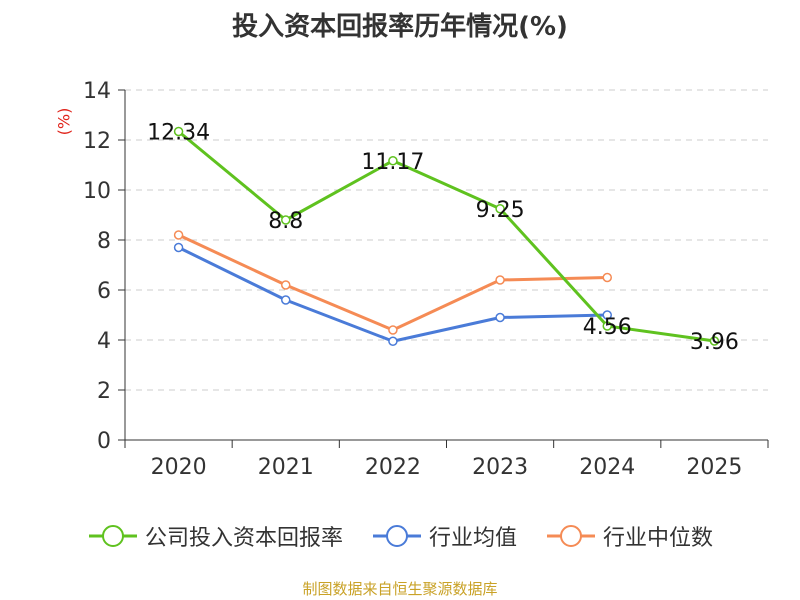  What do you see at coordinates (243, 538) in the screenshot?
I see `legend-label: 公司投入资本回报率` at bounding box center [243, 538].